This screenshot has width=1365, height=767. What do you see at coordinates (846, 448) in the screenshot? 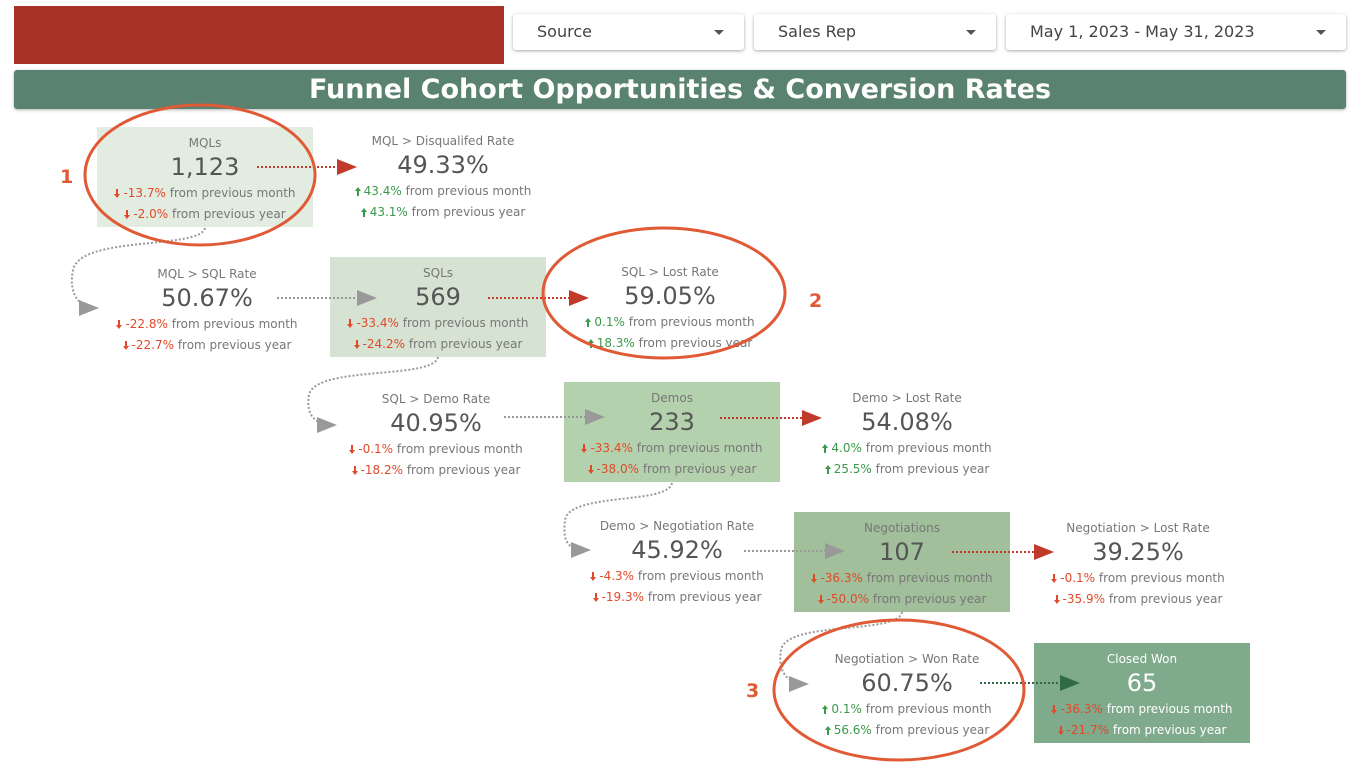
I see `change-value: 4.0%` at bounding box center [846, 448].